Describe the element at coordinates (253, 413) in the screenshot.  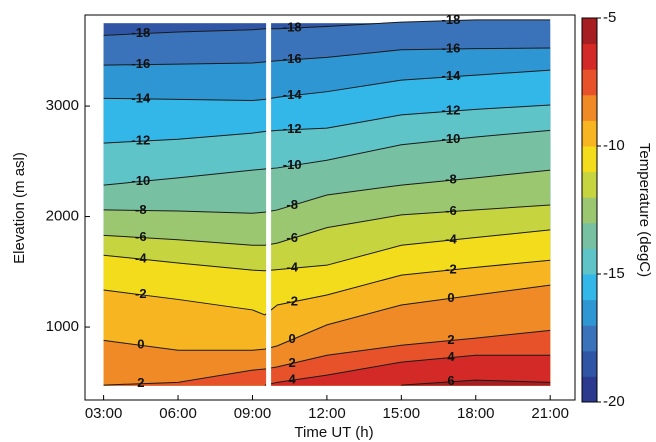
I see `x-tick-label: 09:00` at that location.